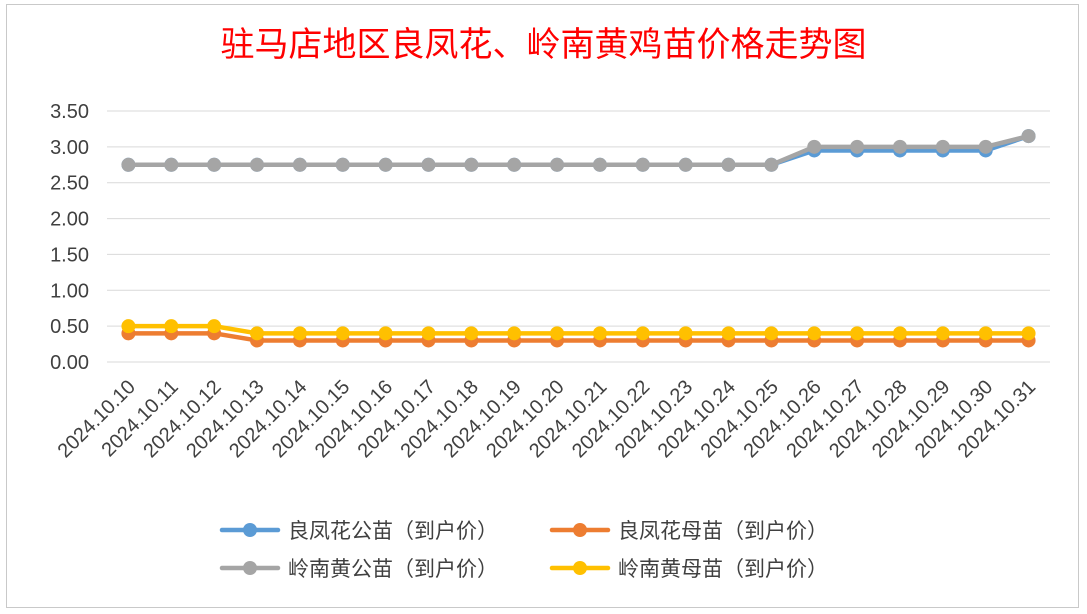  What do you see at coordinates (543, 45) in the screenshot?
I see `chart-title: 驻马店地区良凤花、岭南黄鸡苗价格走势图` at bounding box center [543, 45].